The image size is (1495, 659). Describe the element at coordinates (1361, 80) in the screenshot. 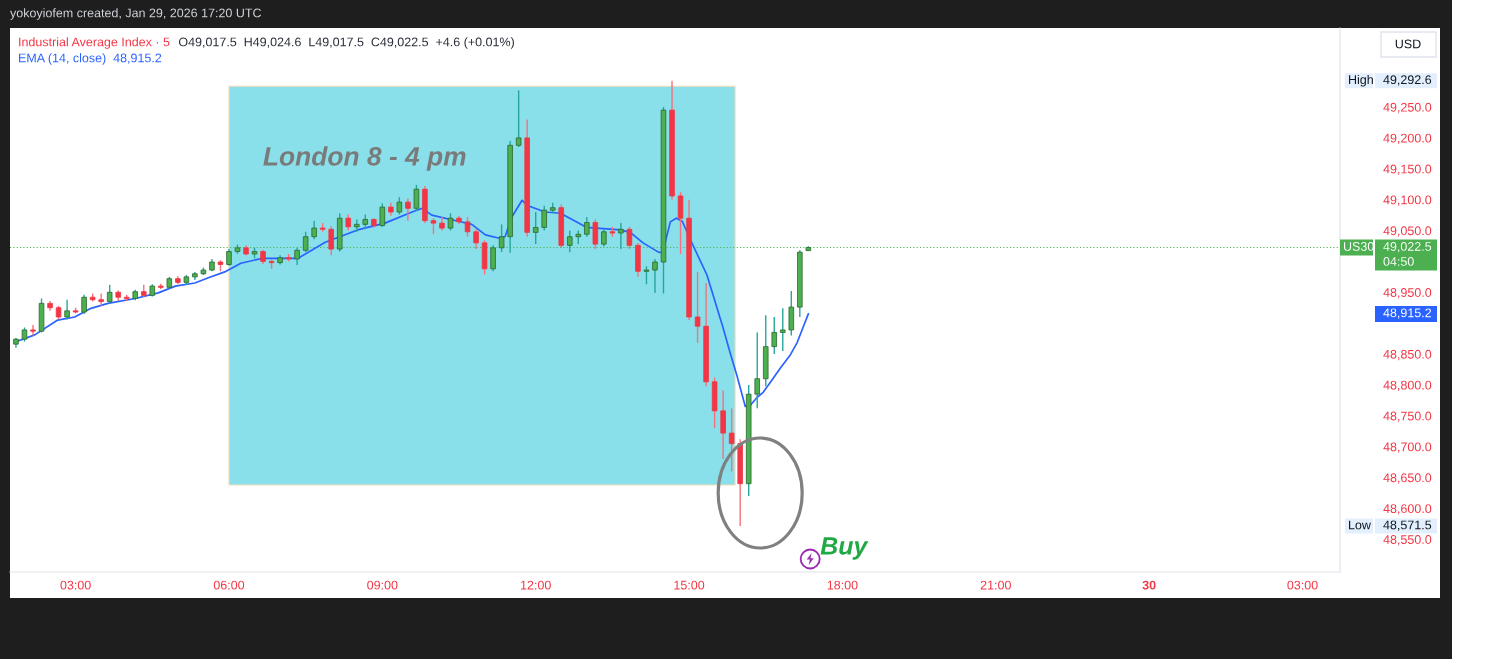

I see `text: High` at that location.